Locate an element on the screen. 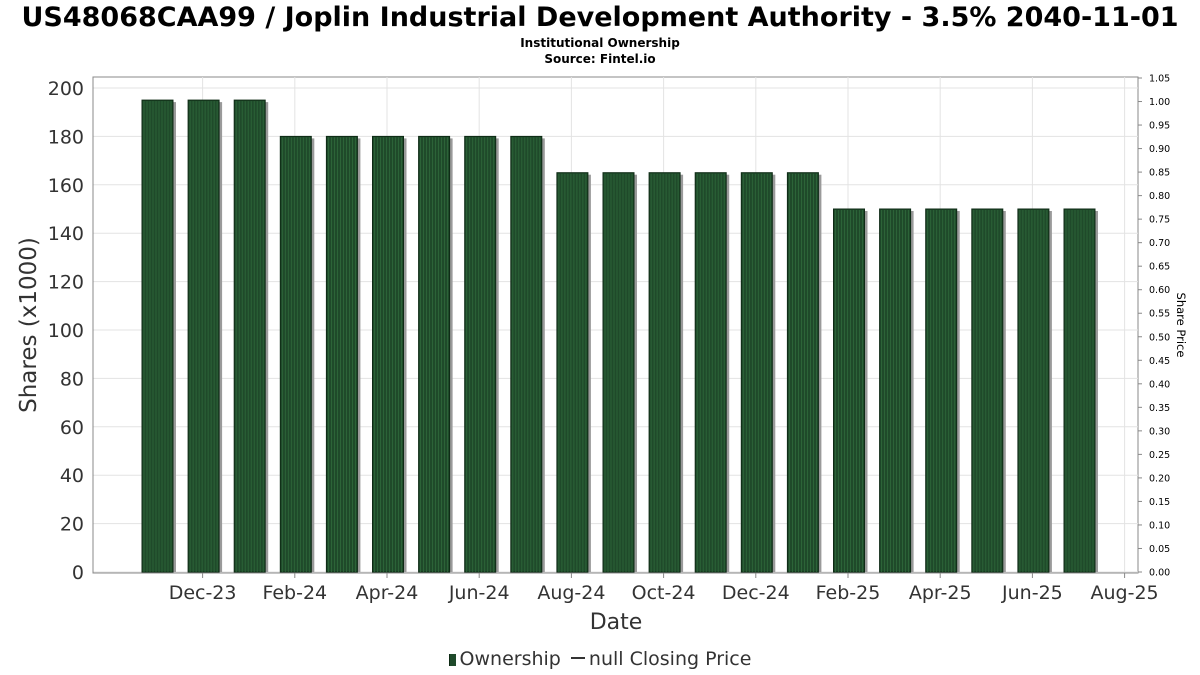 Image resolution: width=1200 pixels, height=675 pixels. y-tick-label: 120 is located at coordinates (66, 283).